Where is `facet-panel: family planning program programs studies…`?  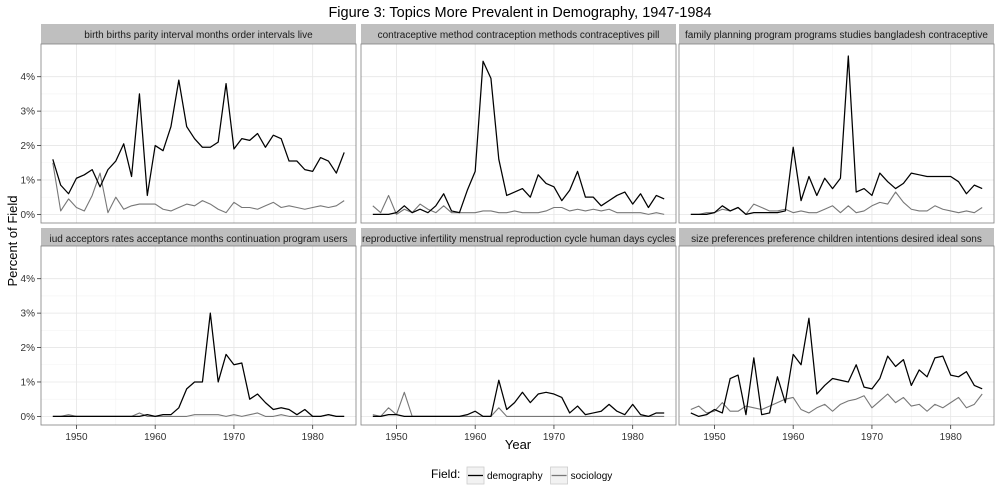
facet-panel: family planning program programs studies… is located at coordinates (836, 124).